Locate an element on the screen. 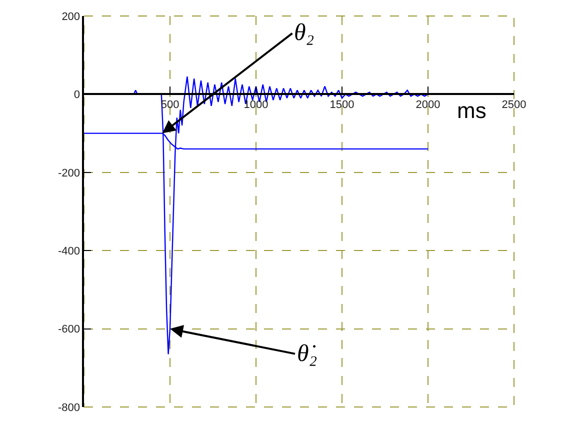 This screenshot has width=572, height=447. y-tick-label: -200 is located at coordinates (69, 173).